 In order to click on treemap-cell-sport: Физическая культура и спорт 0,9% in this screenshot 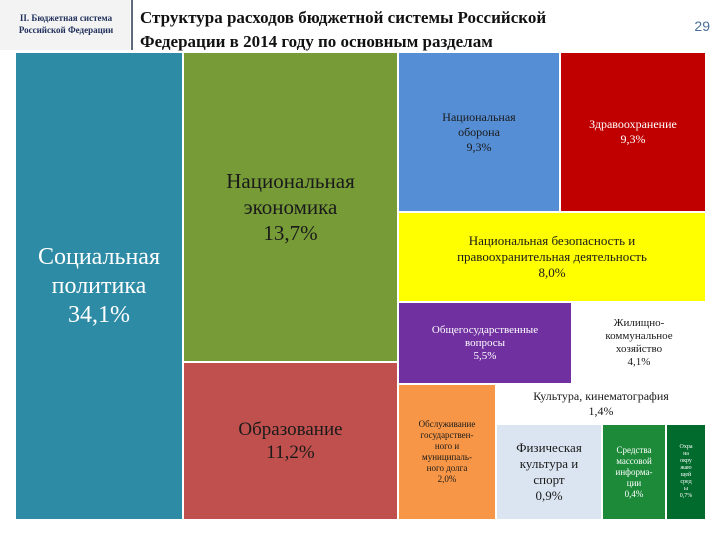, I will do `click(549, 472)`.